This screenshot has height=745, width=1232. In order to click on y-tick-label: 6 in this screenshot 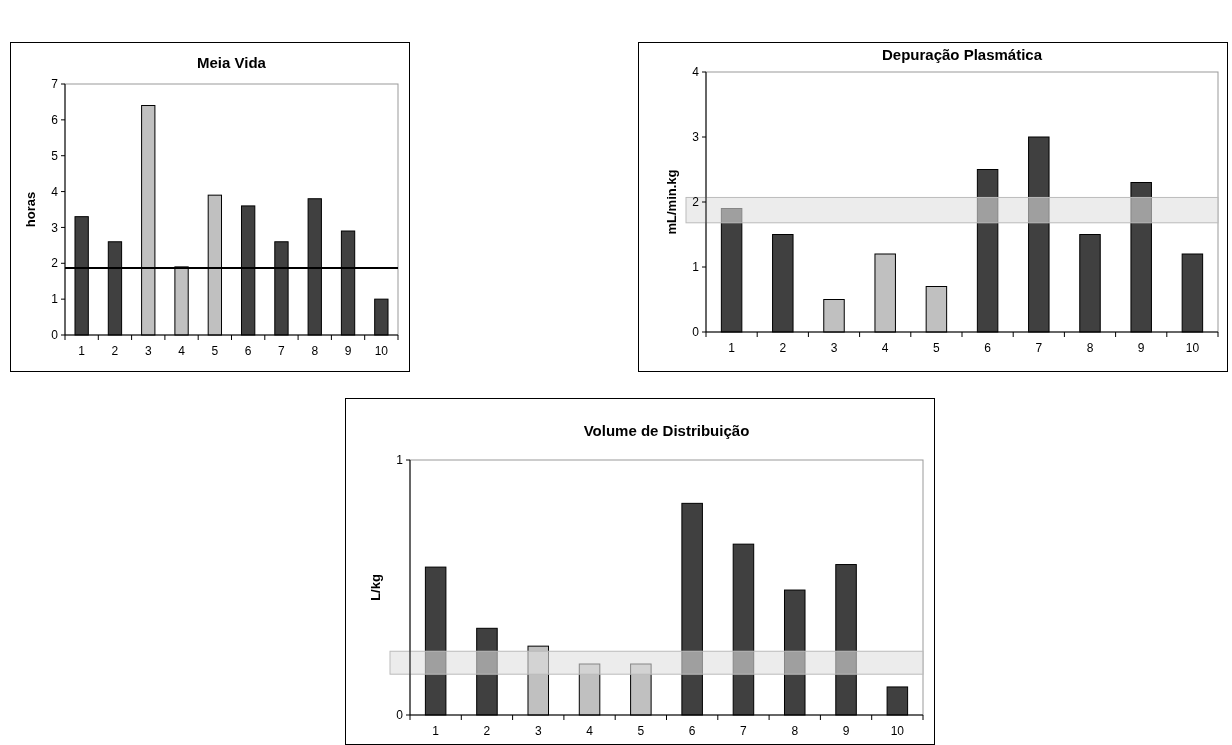, I will do `click(55, 120)`.